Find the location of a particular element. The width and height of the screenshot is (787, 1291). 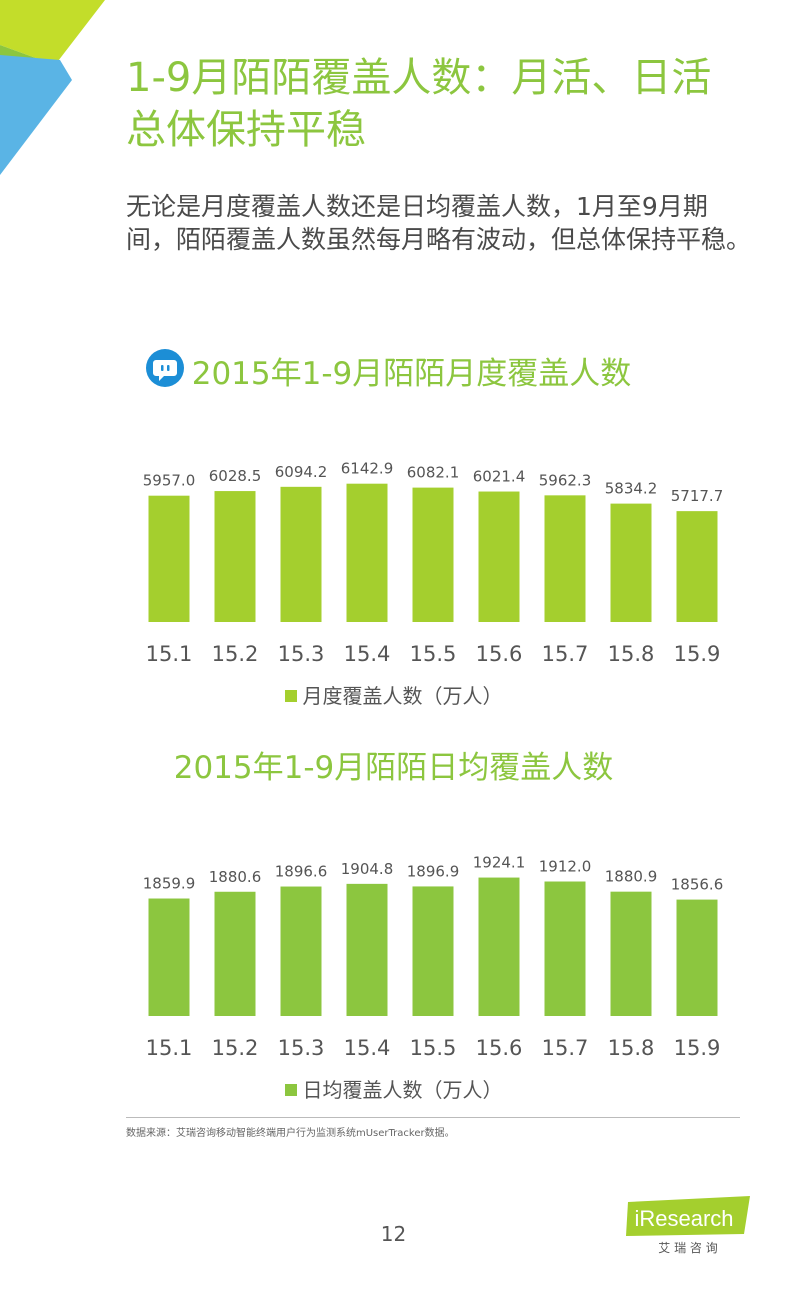

footer-divider is located at coordinates (433, 1117).